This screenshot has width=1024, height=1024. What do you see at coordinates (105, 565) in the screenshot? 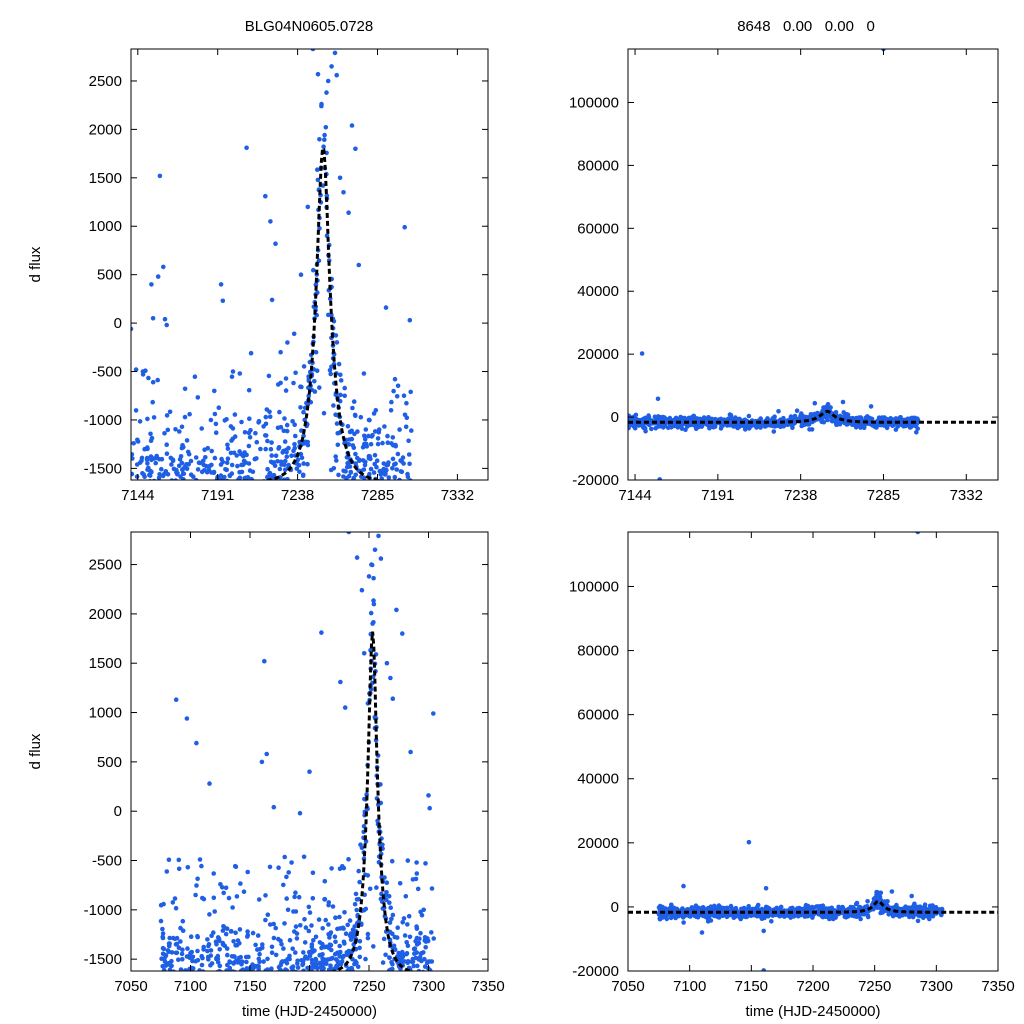
I see `y-tick-label: 2500` at bounding box center [105, 565].